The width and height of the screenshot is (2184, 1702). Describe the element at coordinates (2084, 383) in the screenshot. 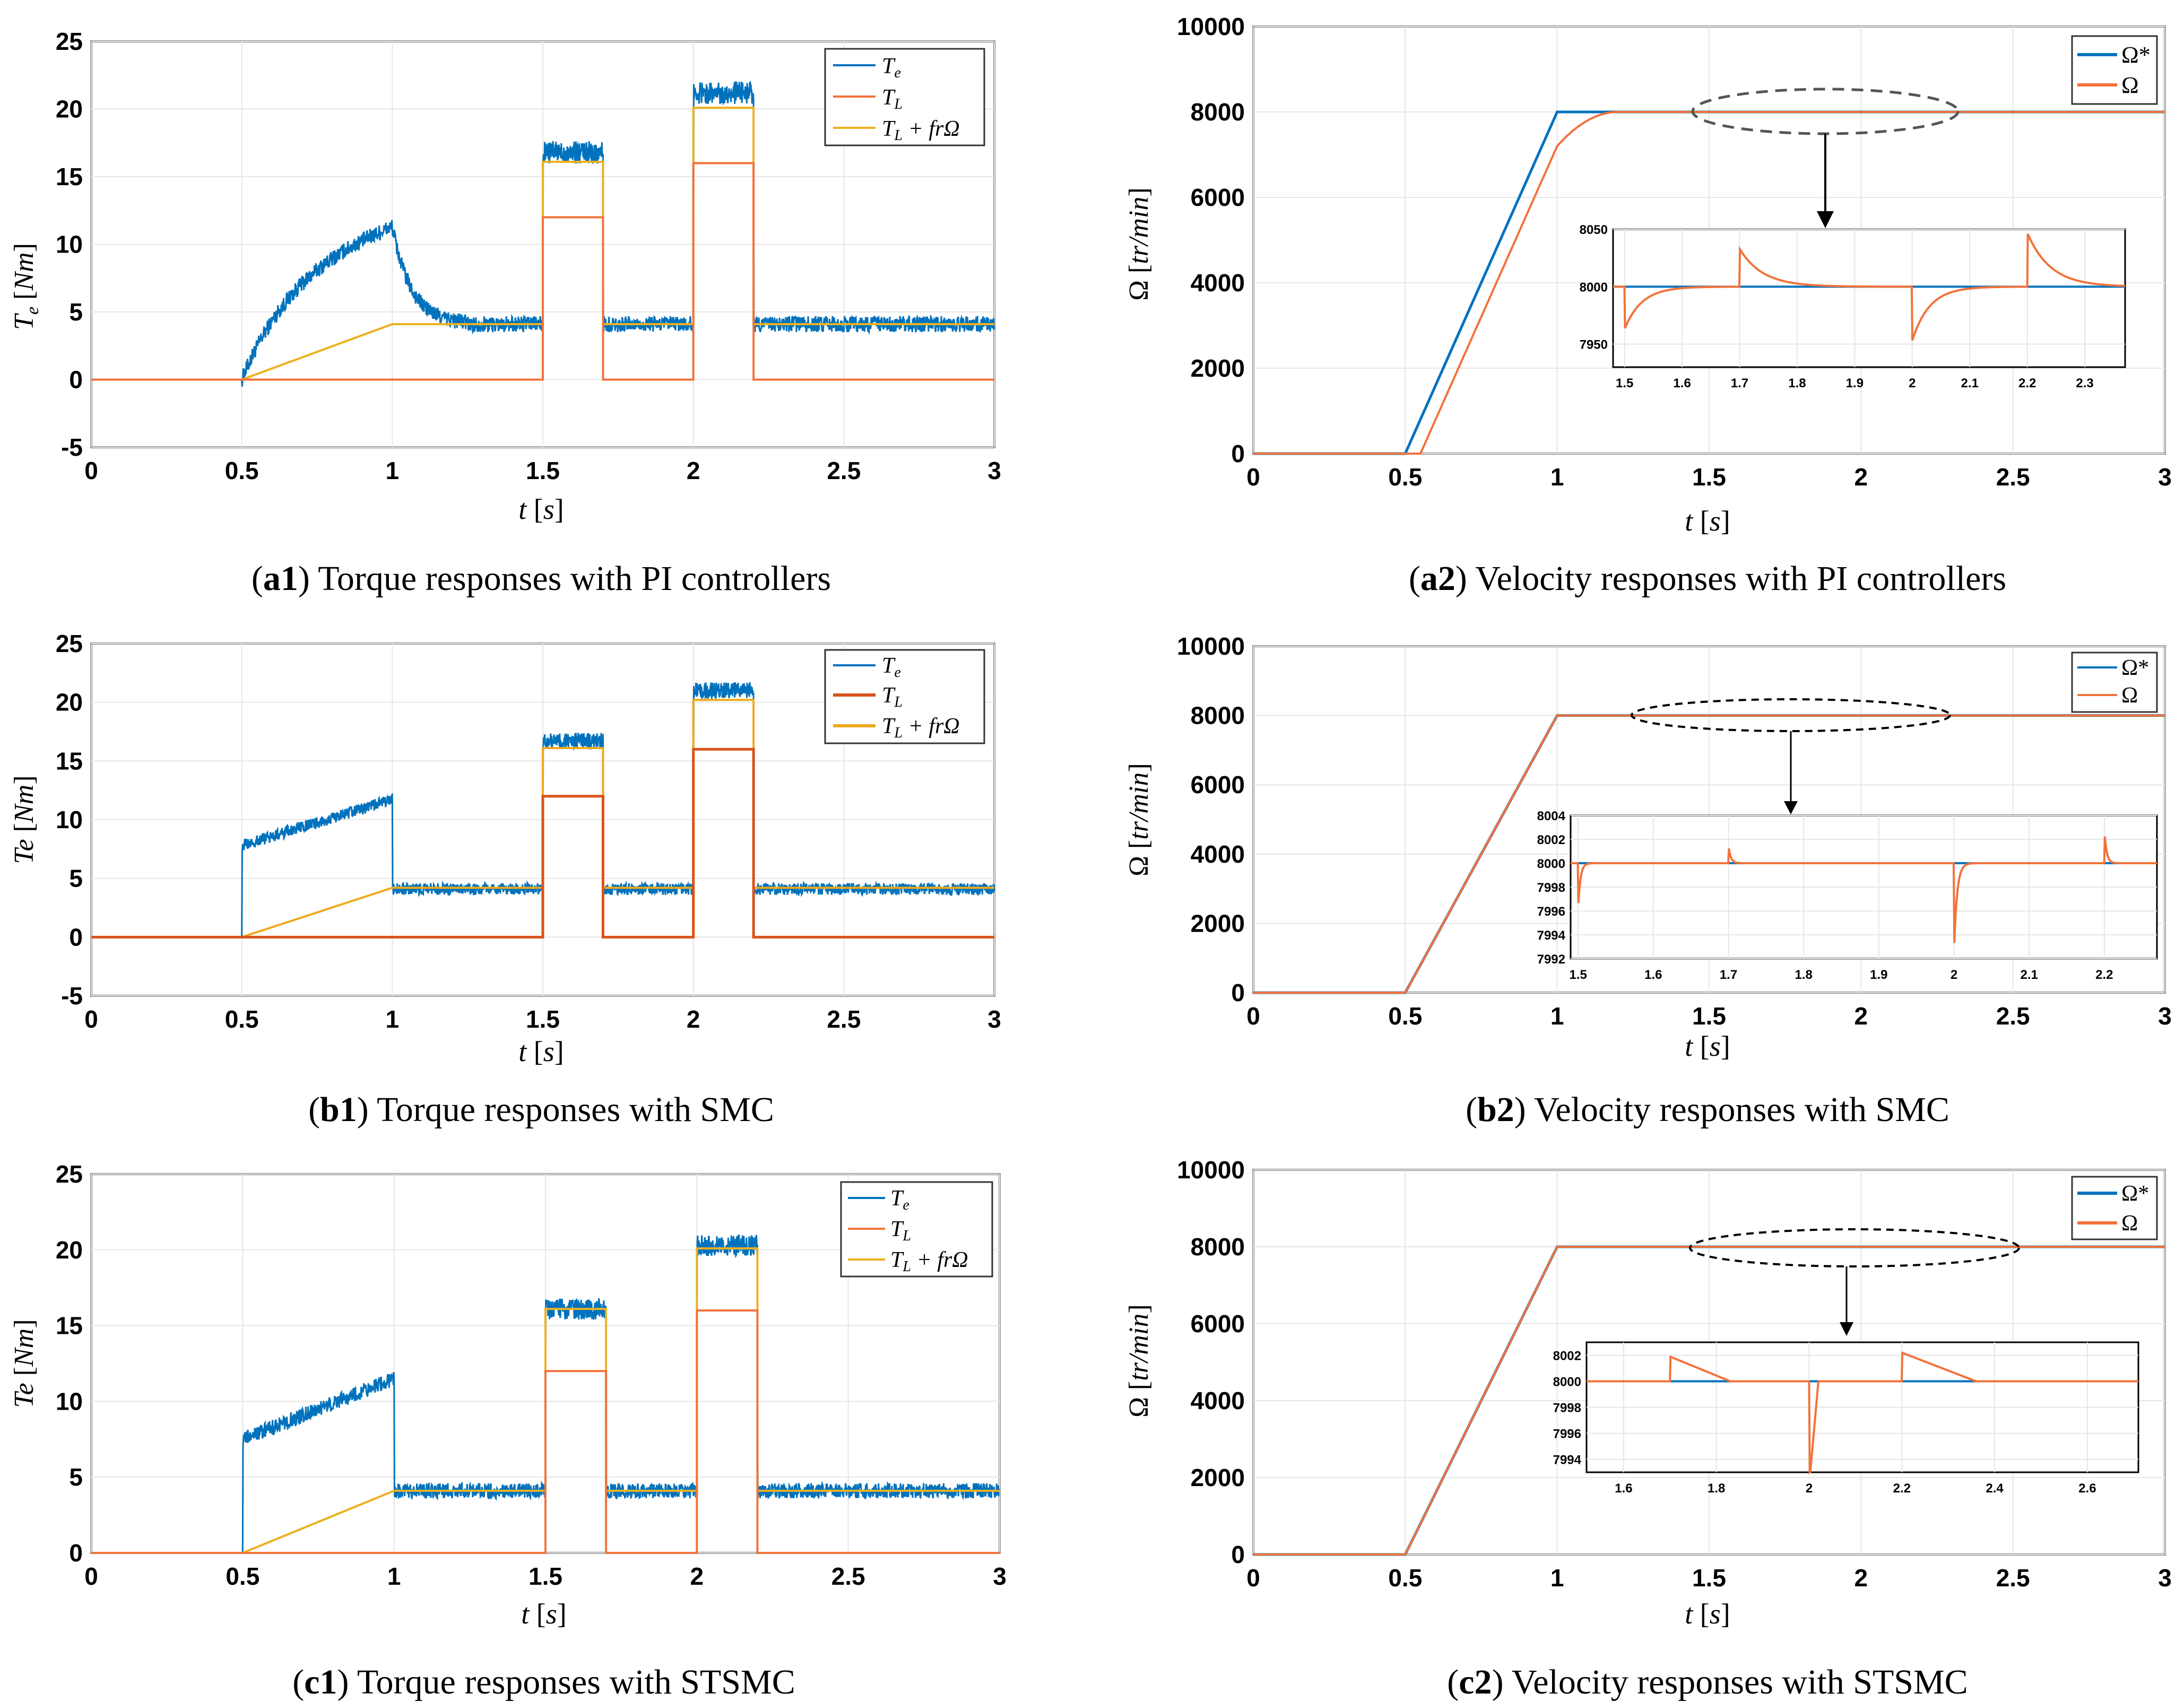

I see `inset-x-tick-label: 2.3` at that location.